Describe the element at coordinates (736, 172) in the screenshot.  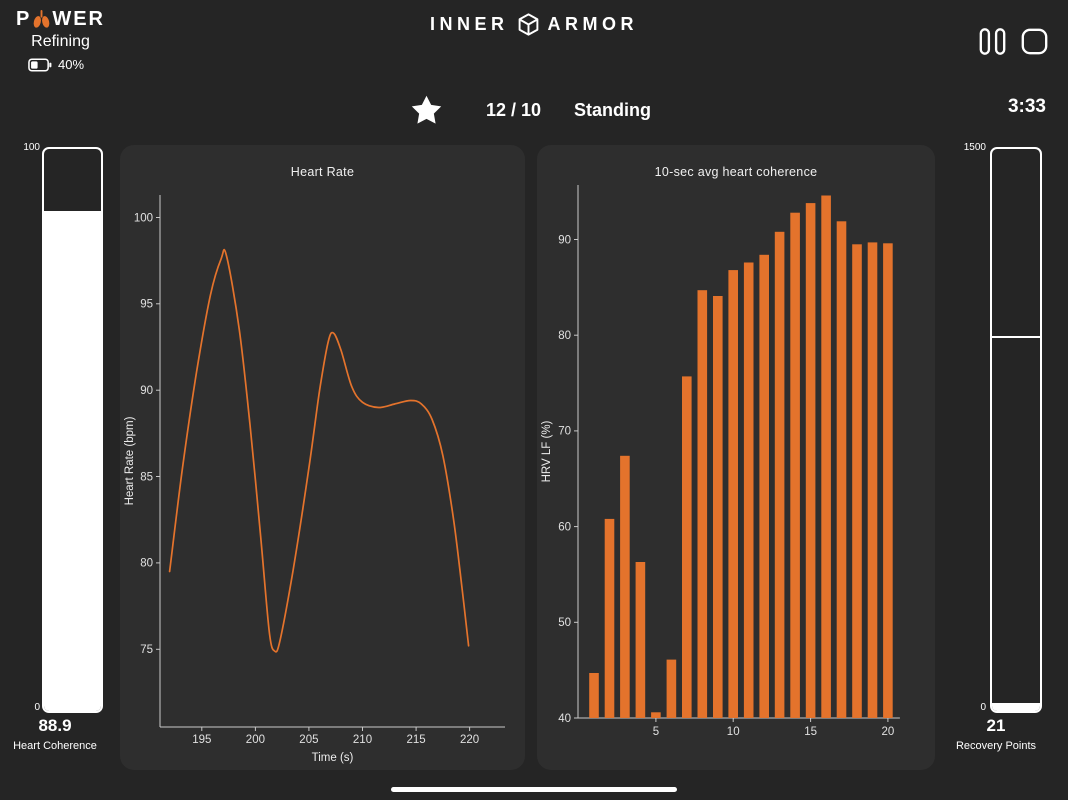
I see `coherence-chart-title: 10-sec avg heart coherence` at that location.